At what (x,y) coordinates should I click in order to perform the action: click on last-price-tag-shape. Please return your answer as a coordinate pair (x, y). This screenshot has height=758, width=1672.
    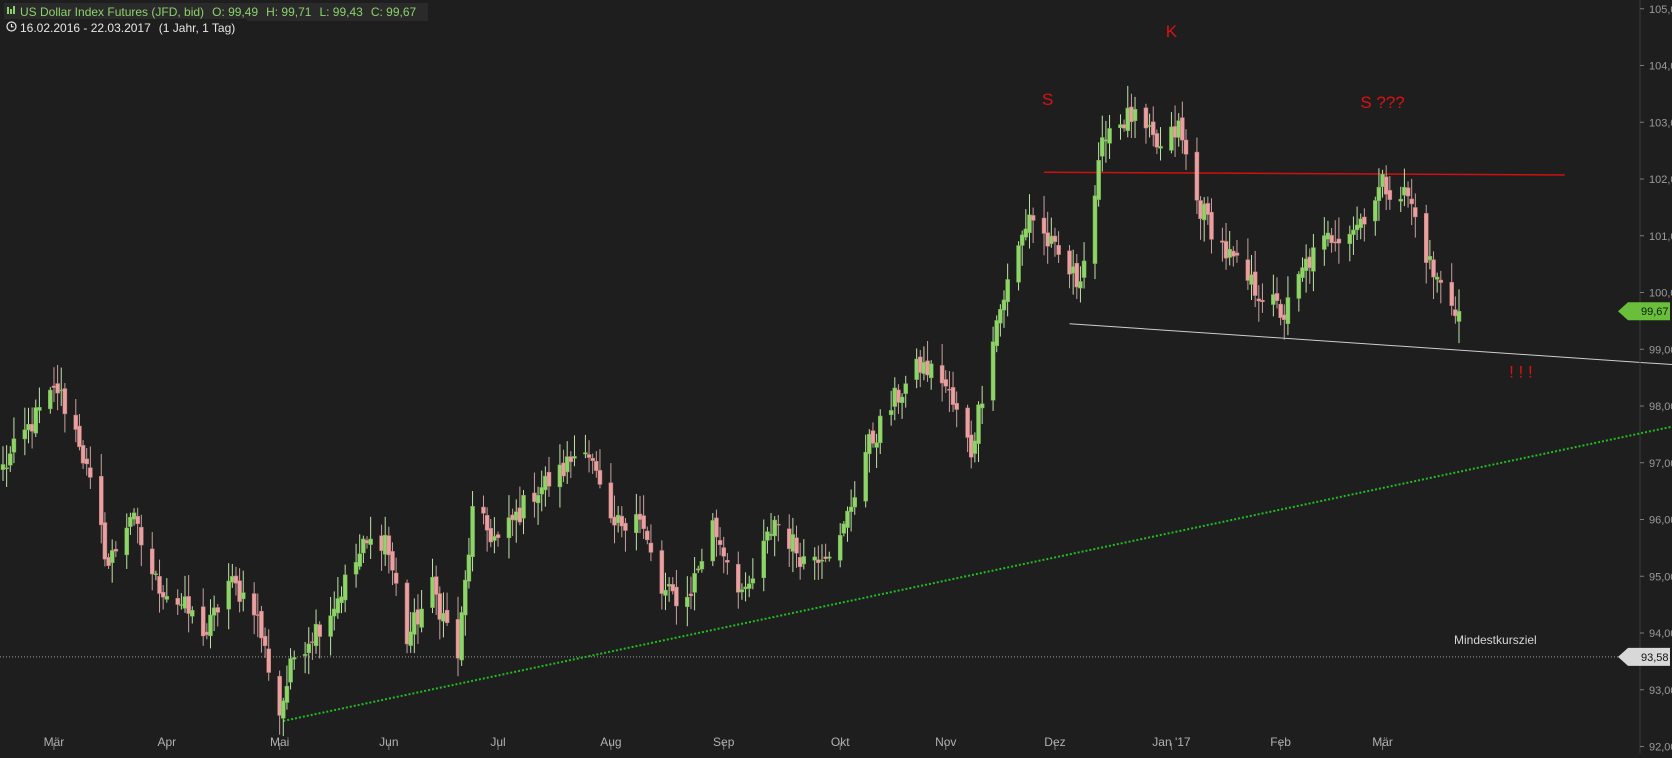
    Looking at the image, I should click on (1644, 311).